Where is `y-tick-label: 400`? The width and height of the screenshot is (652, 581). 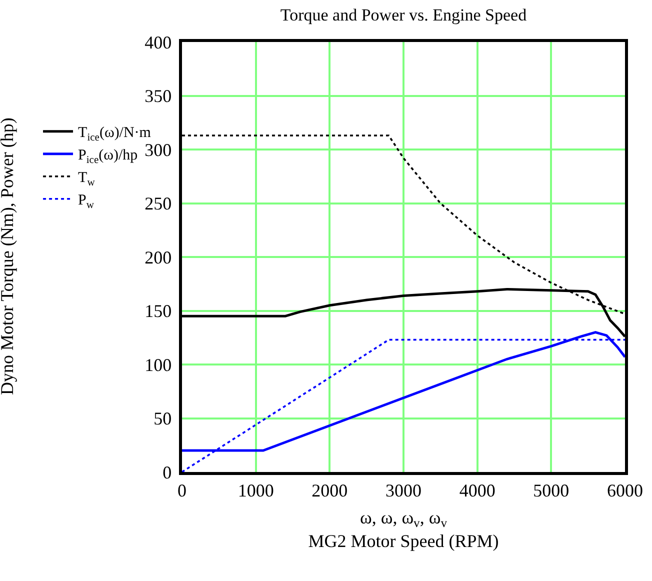 y-tick-label: 400 is located at coordinates (158, 42).